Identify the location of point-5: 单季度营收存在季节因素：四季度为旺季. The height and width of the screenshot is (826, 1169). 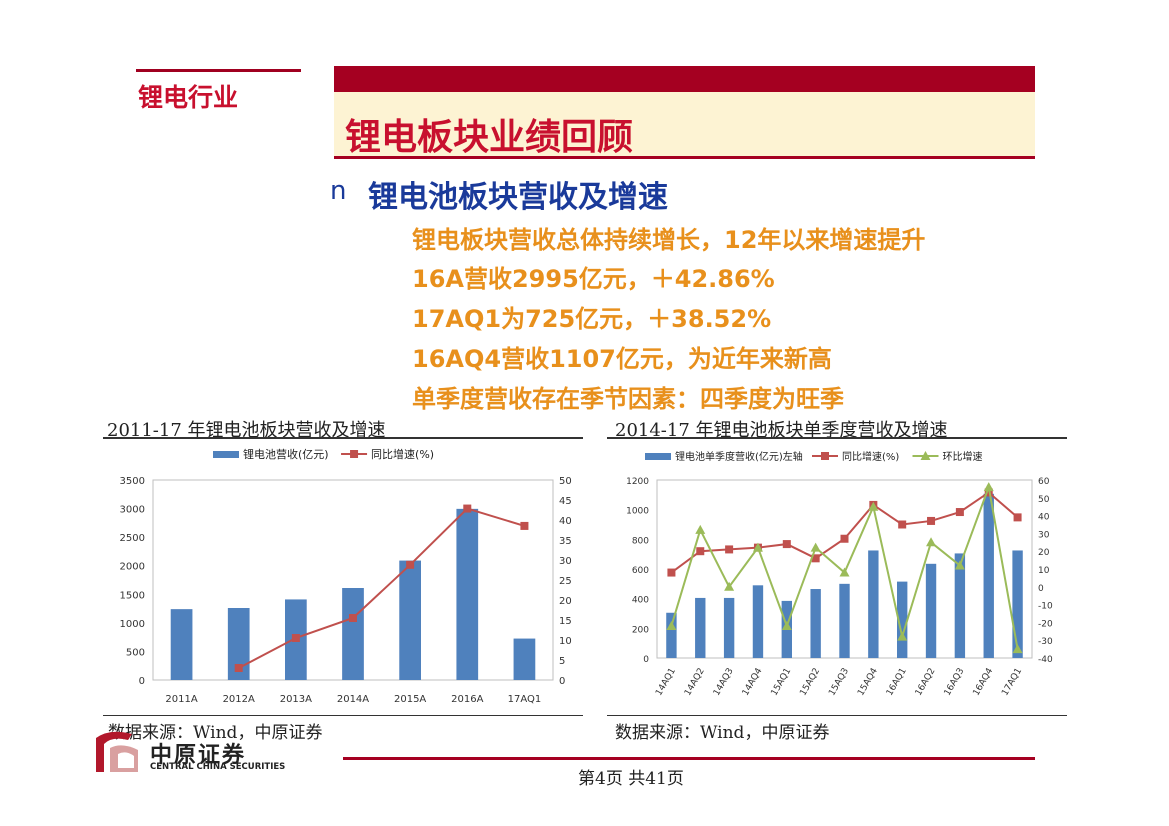
(628, 399).